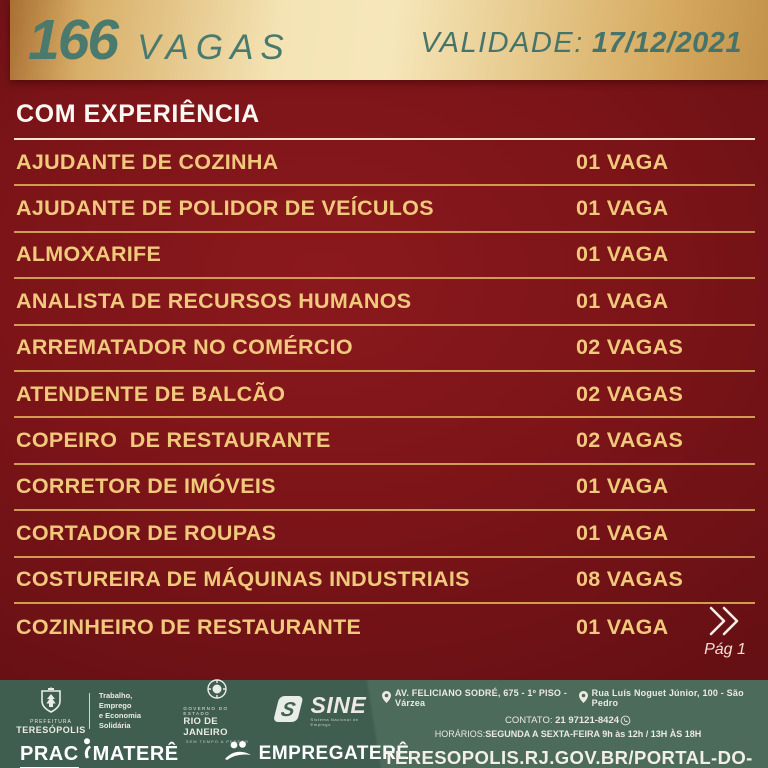 This screenshot has height=768, width=768. Describe the element at coordinates (120, 715) in the screenshot. I see `dept-line: e Economia` at that location.